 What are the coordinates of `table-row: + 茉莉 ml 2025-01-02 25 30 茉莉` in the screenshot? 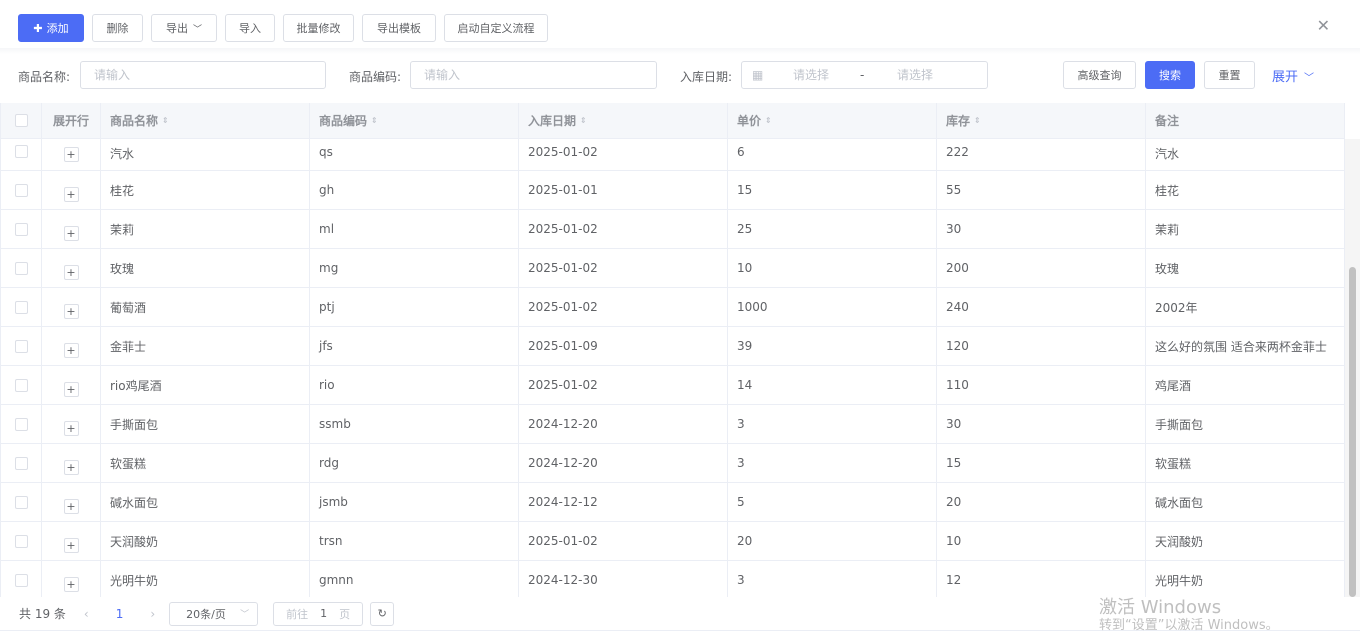 It's located at (673, 229).